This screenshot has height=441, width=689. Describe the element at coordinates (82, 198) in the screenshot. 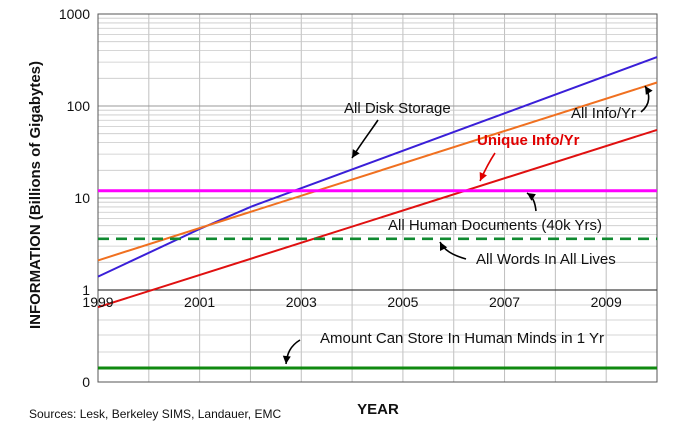

I see `y-tick-label: 10` at that location.